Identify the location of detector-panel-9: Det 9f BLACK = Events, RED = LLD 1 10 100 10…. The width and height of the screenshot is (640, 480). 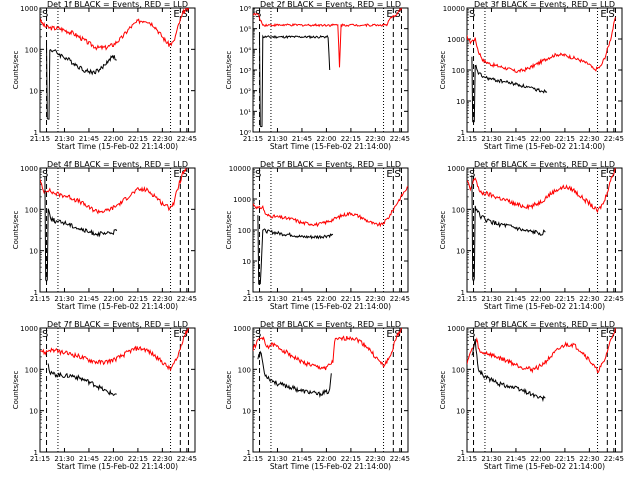
(531, 395).